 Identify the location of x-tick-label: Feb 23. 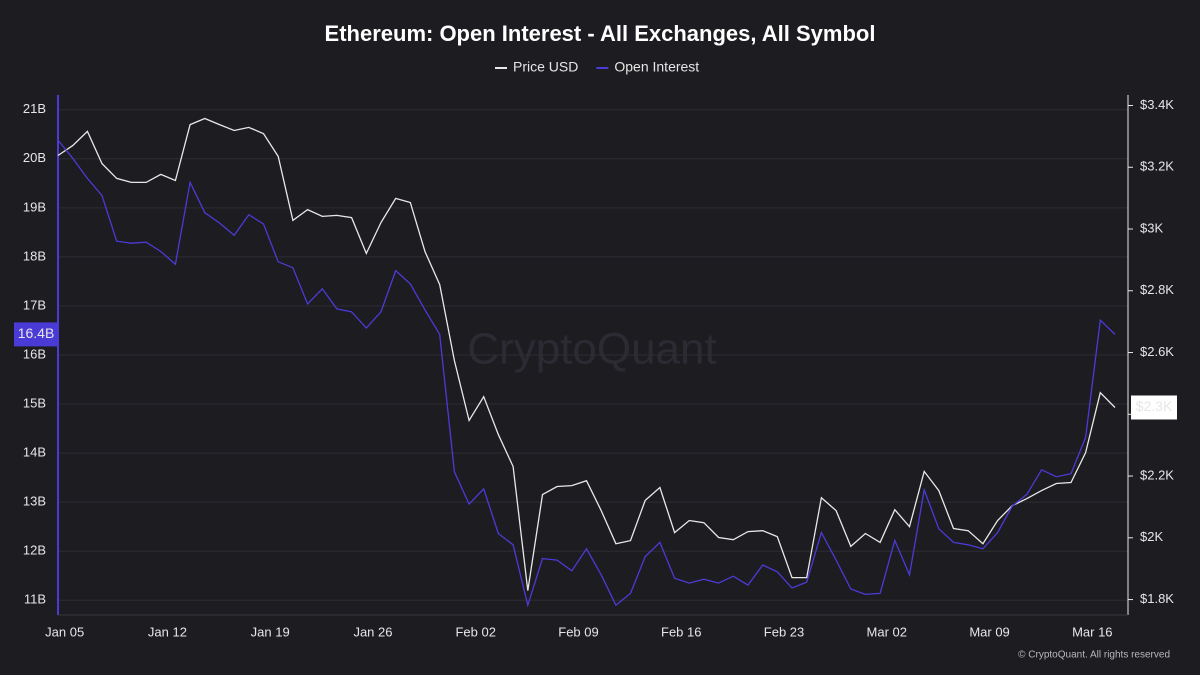
(784, 631).